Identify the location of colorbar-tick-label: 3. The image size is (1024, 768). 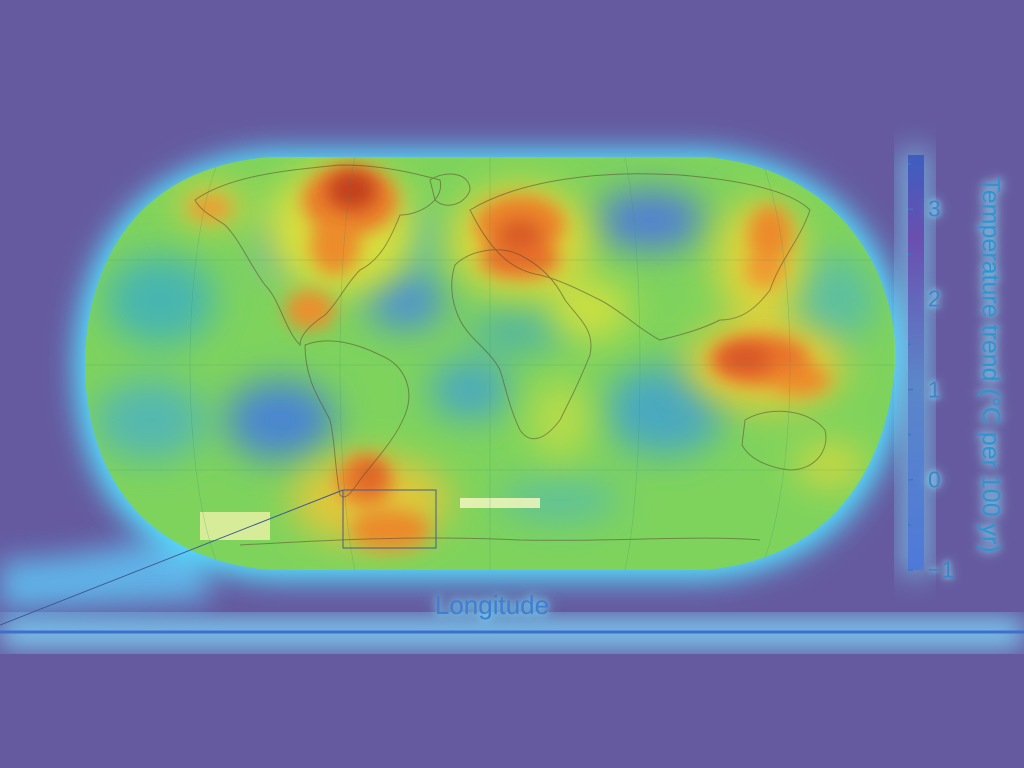
(934, 208).